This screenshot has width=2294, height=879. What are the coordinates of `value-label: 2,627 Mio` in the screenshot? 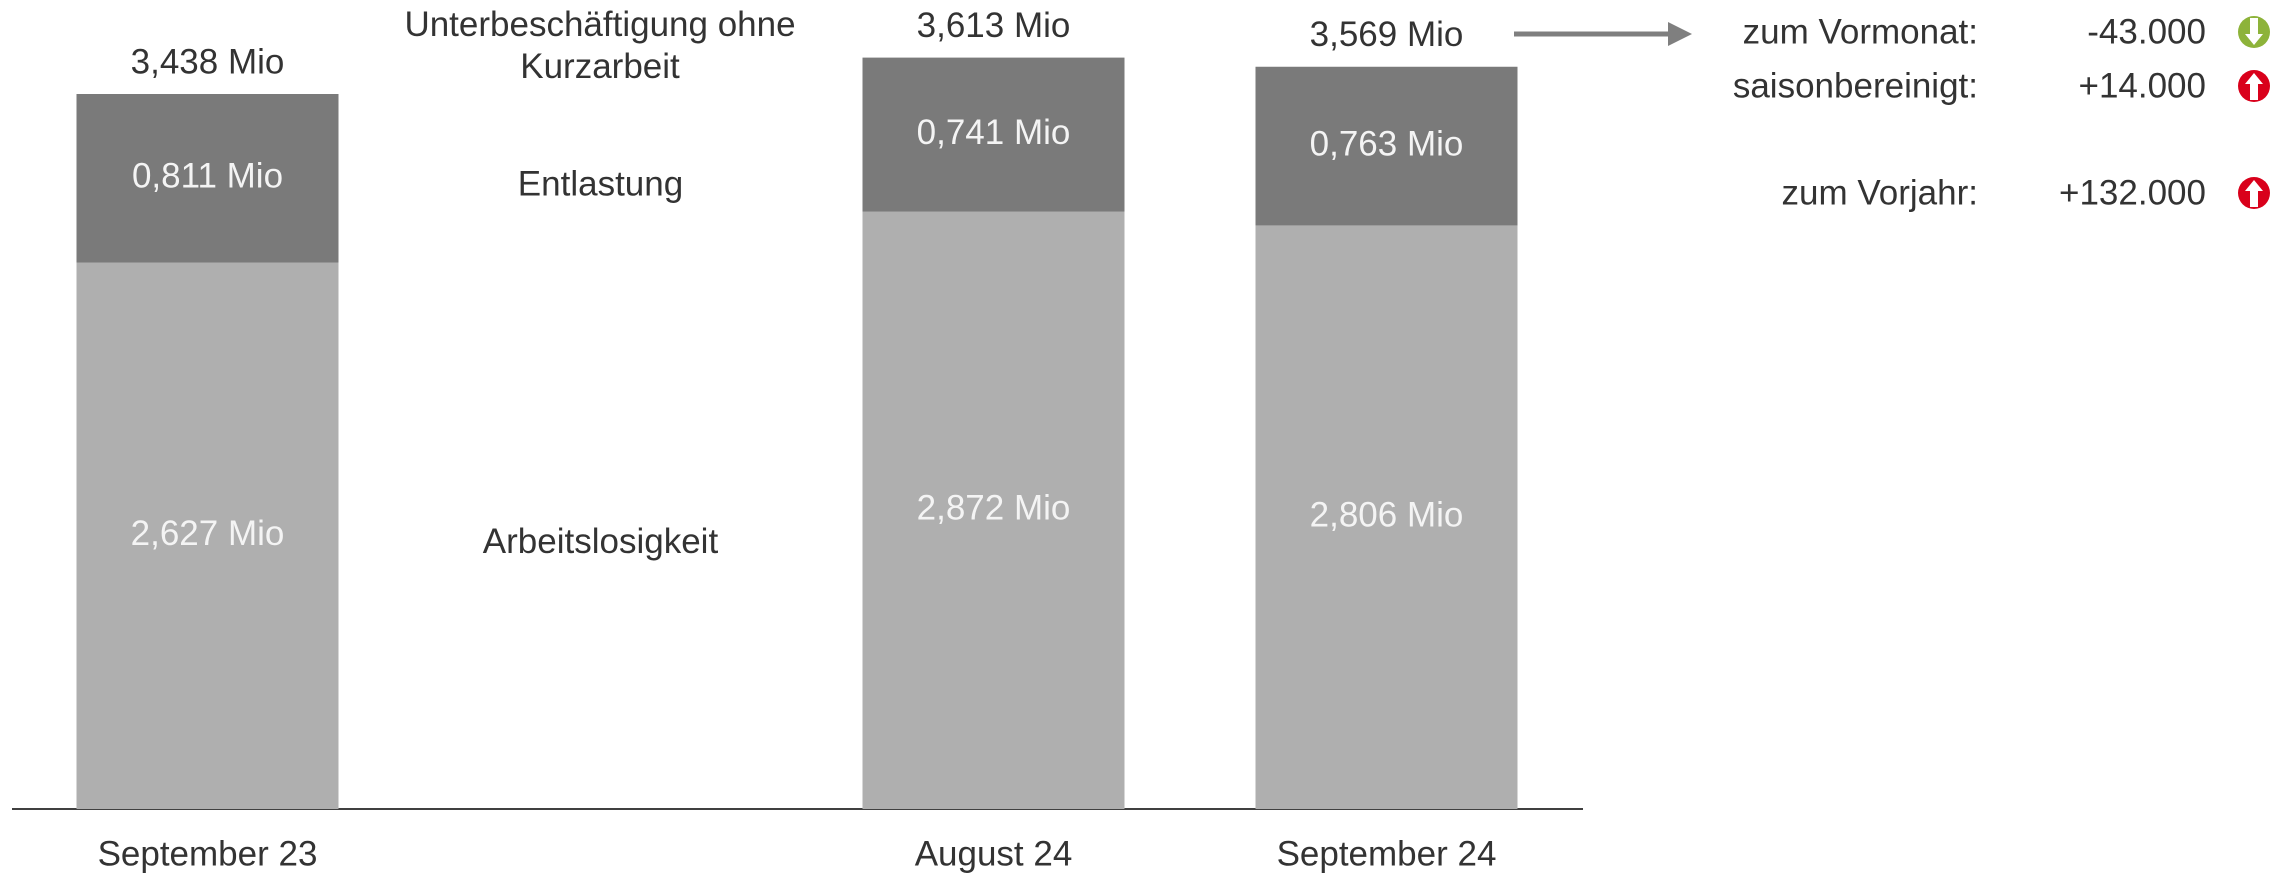 It's located at (208, 533).